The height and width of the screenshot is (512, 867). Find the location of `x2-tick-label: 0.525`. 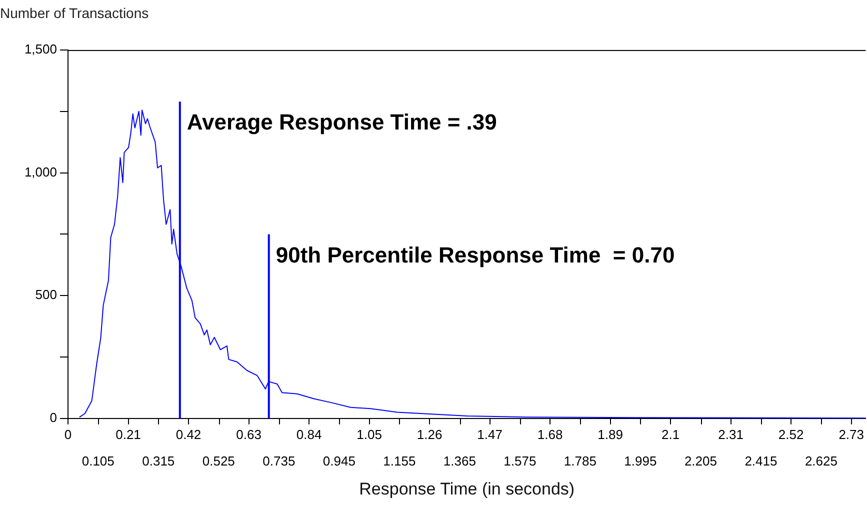

x2-tick-label: 0.525 is located at coordinates (218, 460).